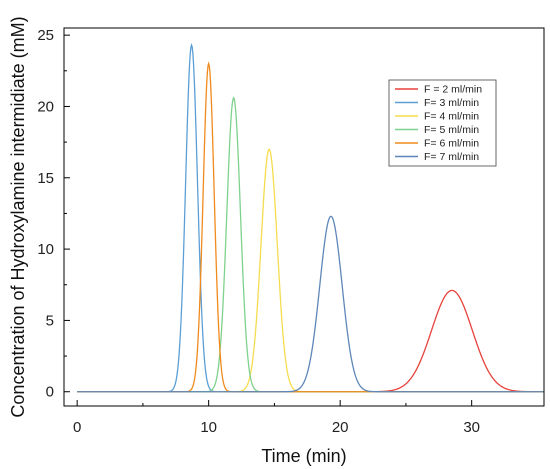  What do you see at coordinates (50, 392) in the screenshot?
I see `y-tick-label: 0` at bounding box center [50, 392].